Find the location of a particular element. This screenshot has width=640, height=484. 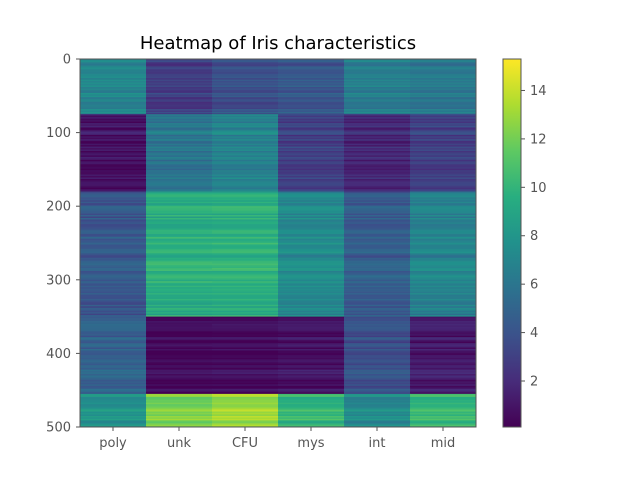

y-tick-label: 0 is located at coordinates (67, 60).